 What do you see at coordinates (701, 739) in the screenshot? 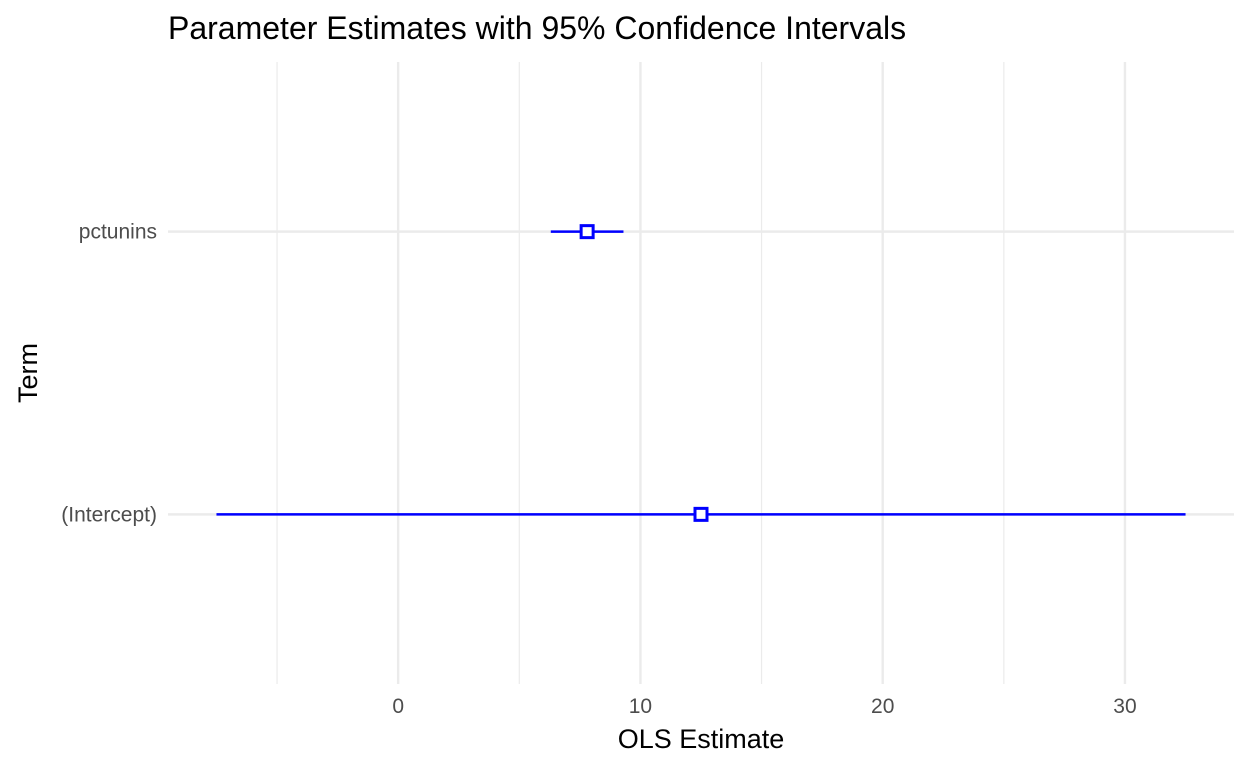
I see `x-axis-title: OLS Estimate` at bounding box center [701, 739].